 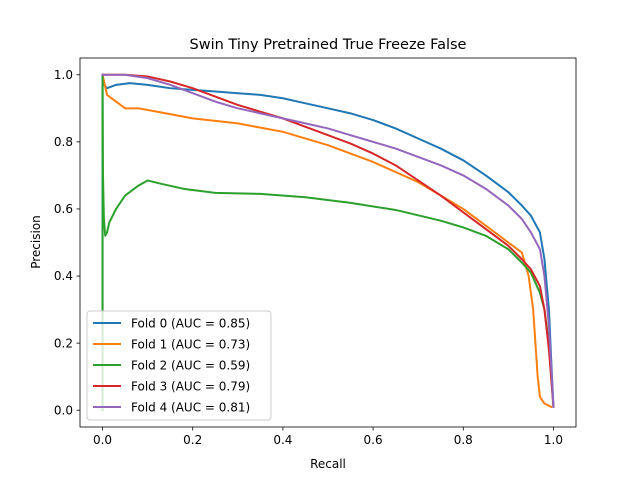 What do you see at coordinates (190, 387) in the screenshot?
I see `legend-label: Fold 3 (AUC = 0.79)` at bounding box center [190, 387].